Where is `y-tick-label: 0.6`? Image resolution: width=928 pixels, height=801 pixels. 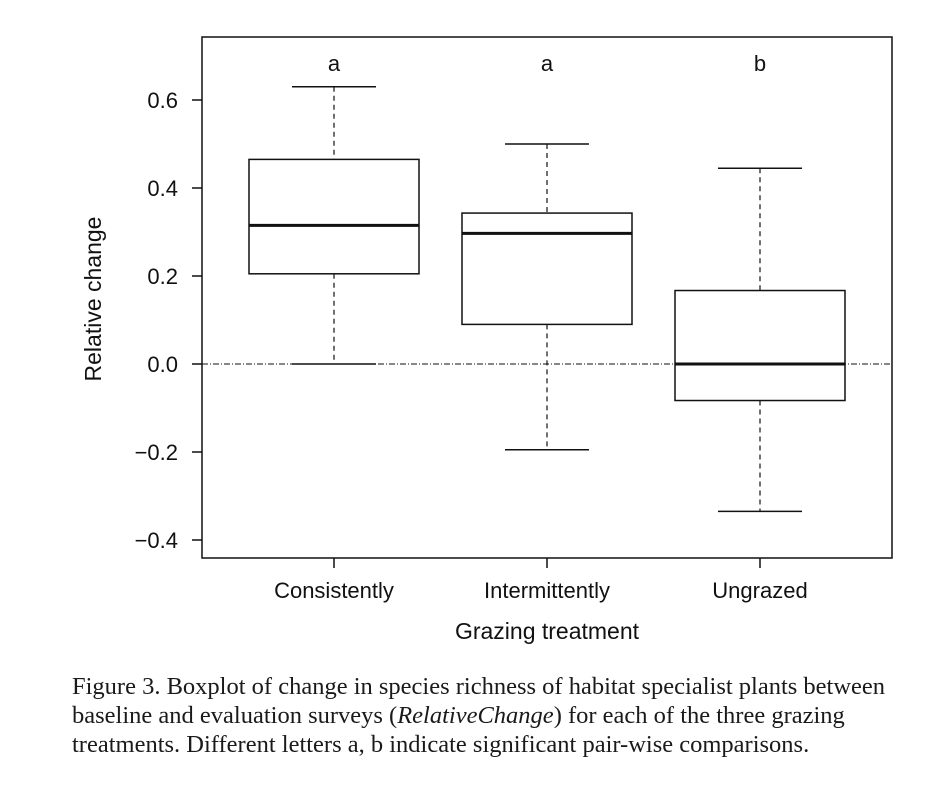 y-tick-label: 0.6 is located at coordinates (162, 100).